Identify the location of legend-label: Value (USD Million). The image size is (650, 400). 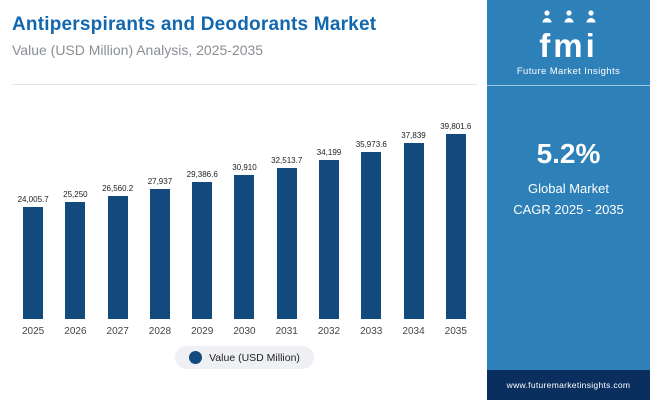
(254, 357).